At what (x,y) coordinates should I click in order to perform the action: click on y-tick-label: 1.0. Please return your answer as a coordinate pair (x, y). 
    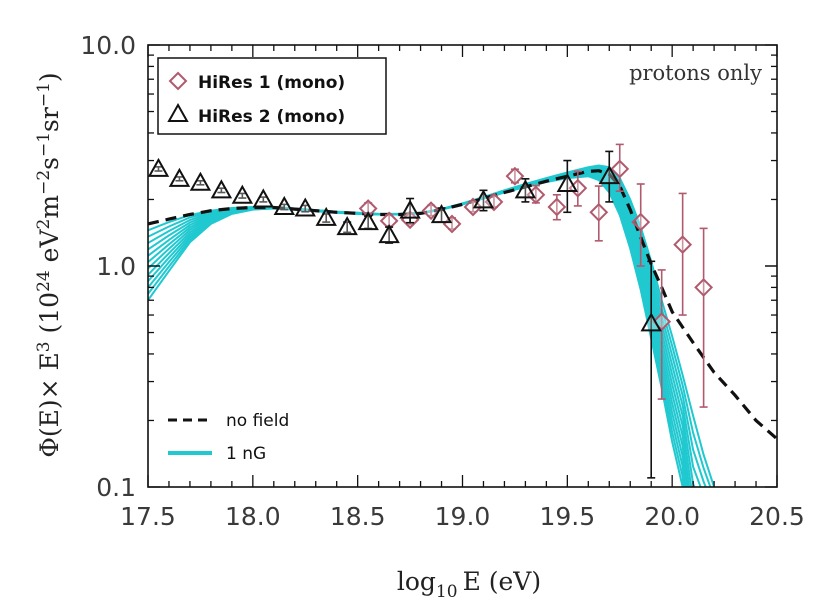
    Looking at the image, I should click on (116, 266).